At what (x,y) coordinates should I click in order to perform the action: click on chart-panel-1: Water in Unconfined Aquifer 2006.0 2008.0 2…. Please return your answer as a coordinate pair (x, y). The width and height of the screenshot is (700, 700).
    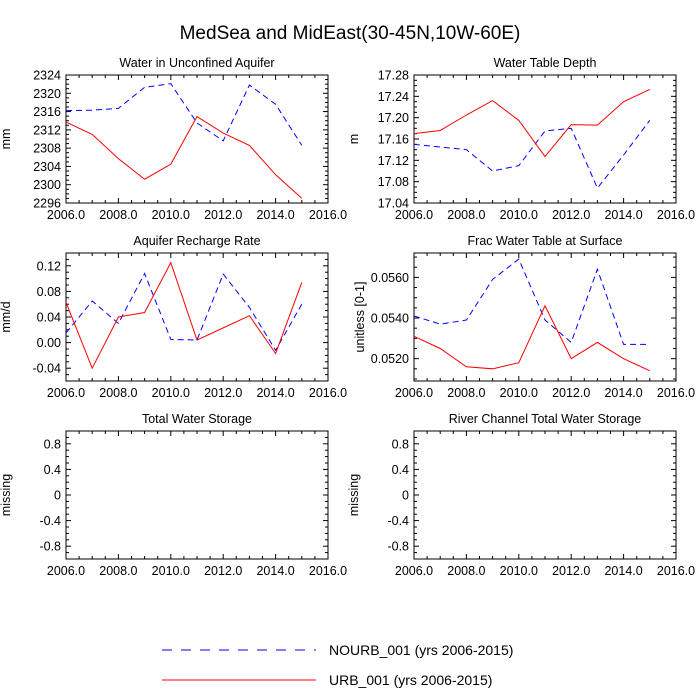
    Looking at the image, I should click on (173, 139).